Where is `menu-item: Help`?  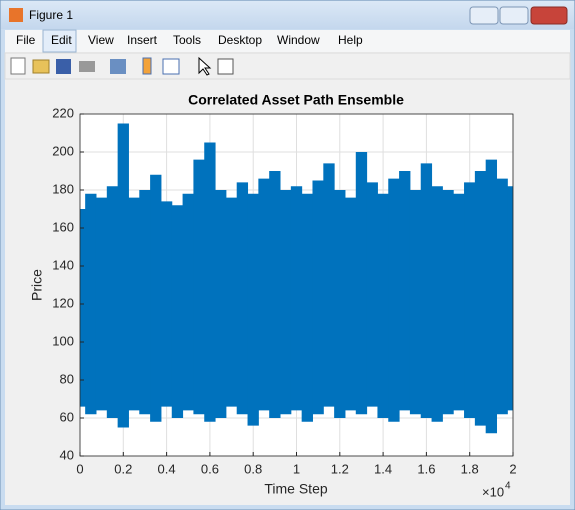 menu-item: Help is located at coordinates (350, 40).